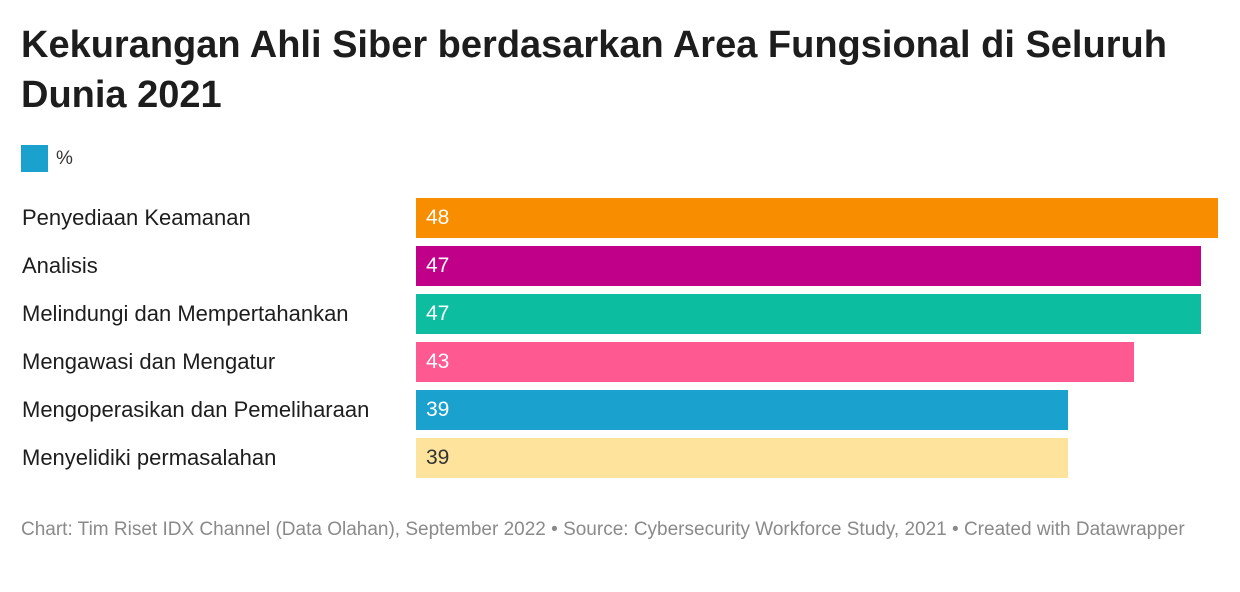 The height and width of the screenshot is (592, 1240). What do you see at coordinates (185, 313) in the screenshot?
I see `bar-category-label: Melindungi dan Mempertahankan` at bounding box center [185, 313].